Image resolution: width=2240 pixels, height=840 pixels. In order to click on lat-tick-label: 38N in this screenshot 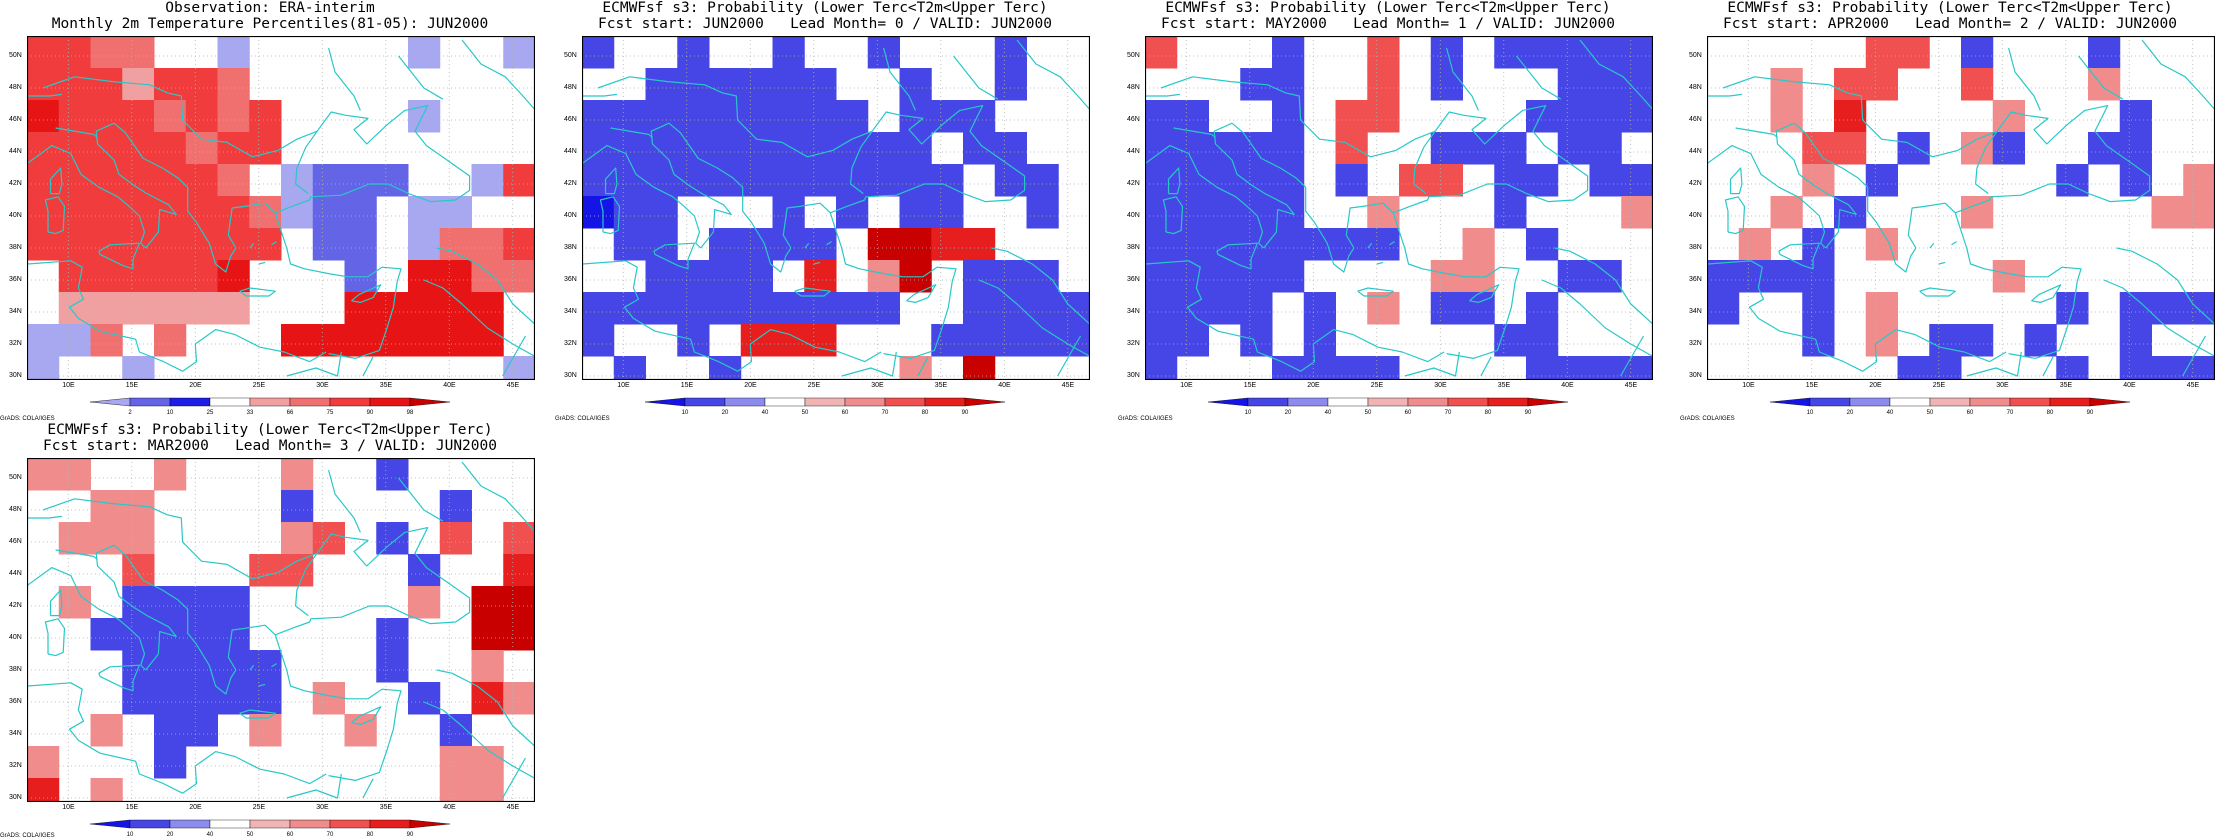, I will do `click(1695, 247)`.